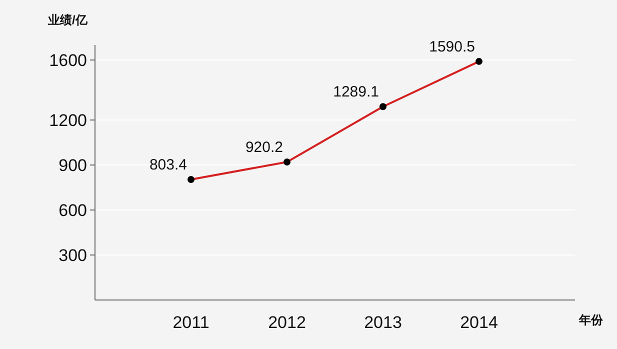 The width and height of the screenshot is (617, 349). I want to click on x-tick-label: 2011, so click(191, 322).